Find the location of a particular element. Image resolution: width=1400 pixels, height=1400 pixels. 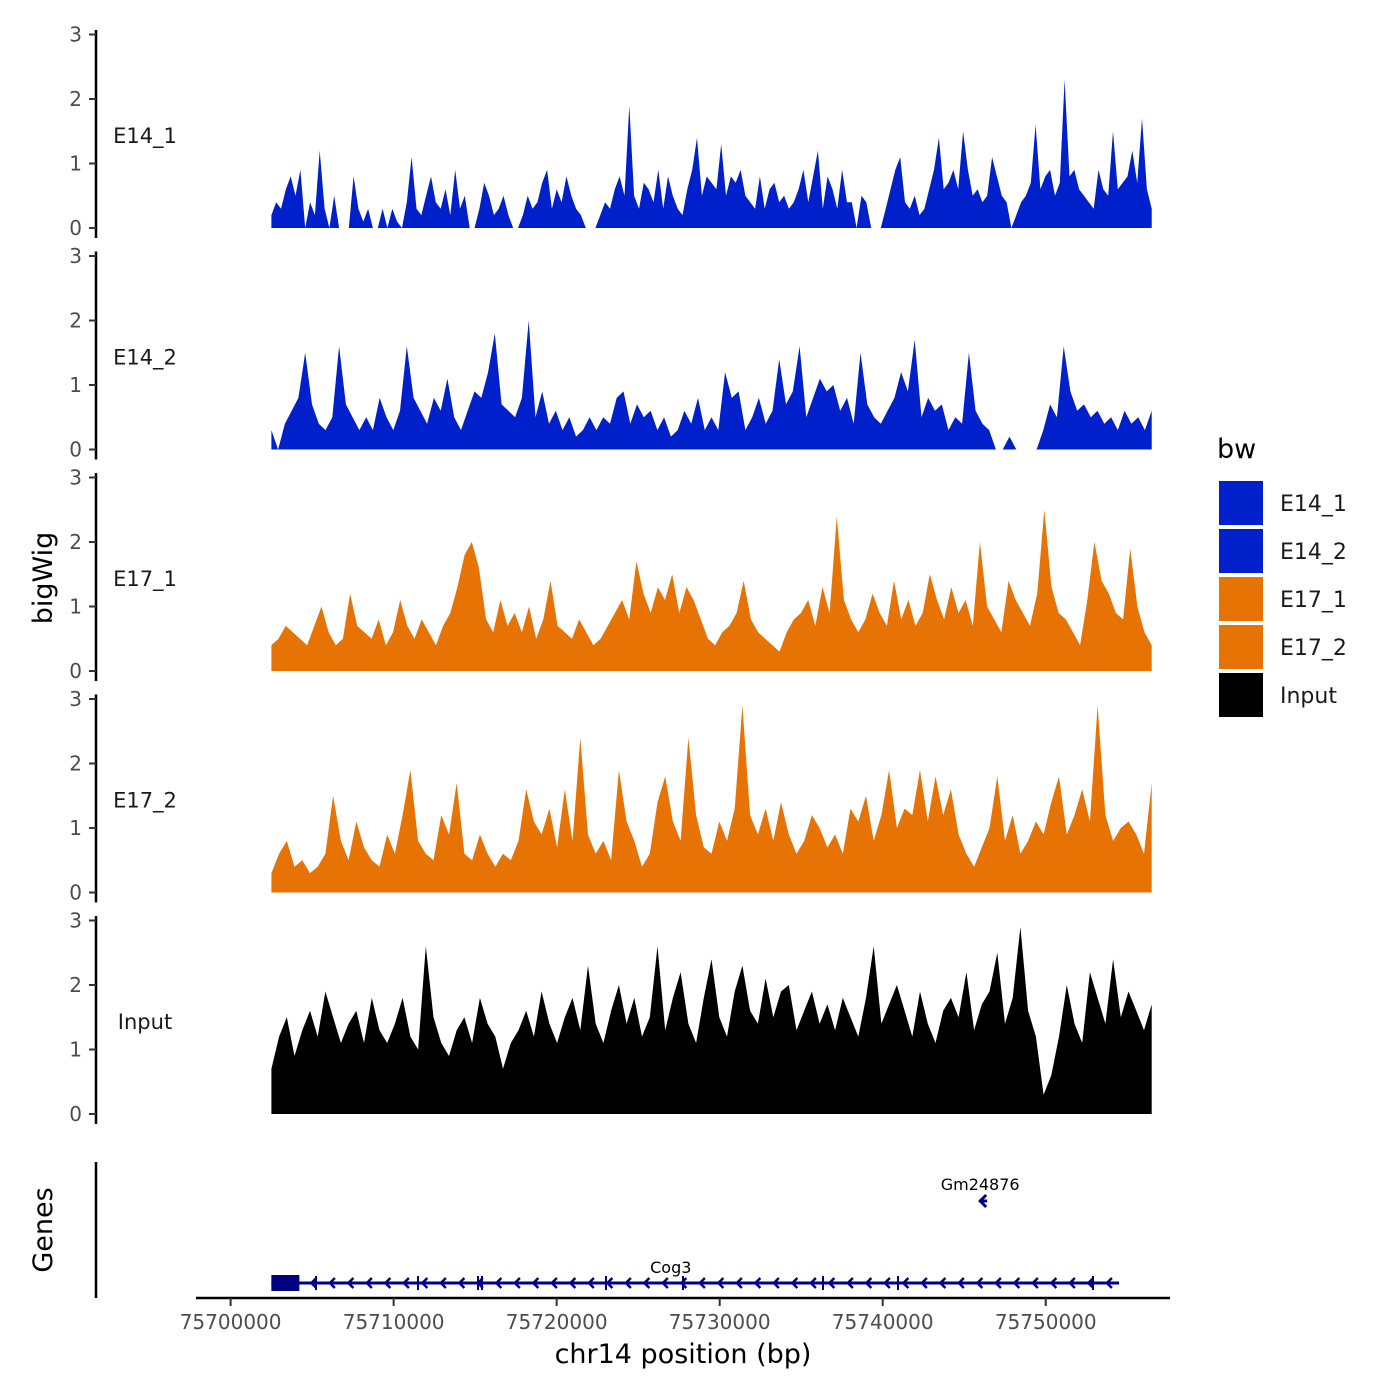

x-tick-label: 75710000 is located at coordinates (394, 1322).